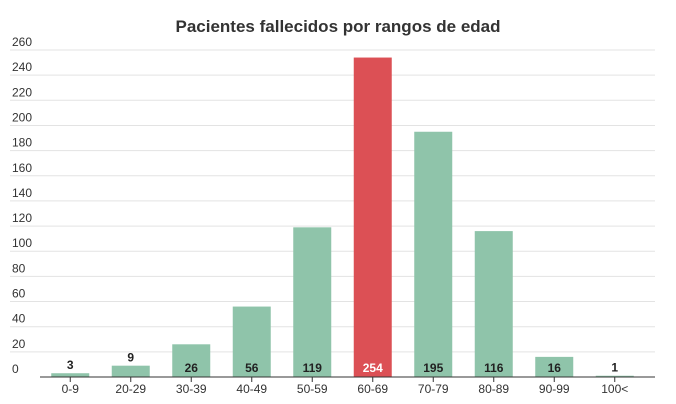 The height and width of the screenshot is (404, 676). Describe the element at coordinates (372, 389) in the screenshot. I see `x-tick-label: 60-69` at that location.